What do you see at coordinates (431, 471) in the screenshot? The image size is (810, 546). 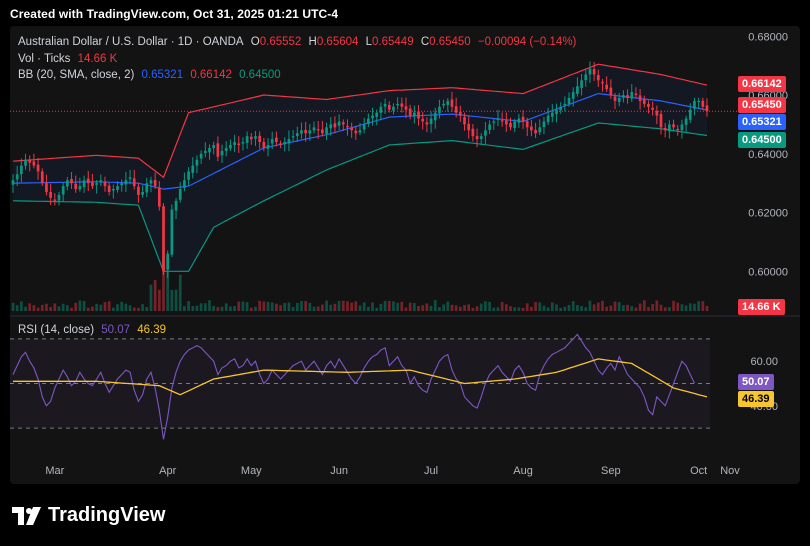 I see `time-axis-tick: Jul` at bounding box center [431, 471].